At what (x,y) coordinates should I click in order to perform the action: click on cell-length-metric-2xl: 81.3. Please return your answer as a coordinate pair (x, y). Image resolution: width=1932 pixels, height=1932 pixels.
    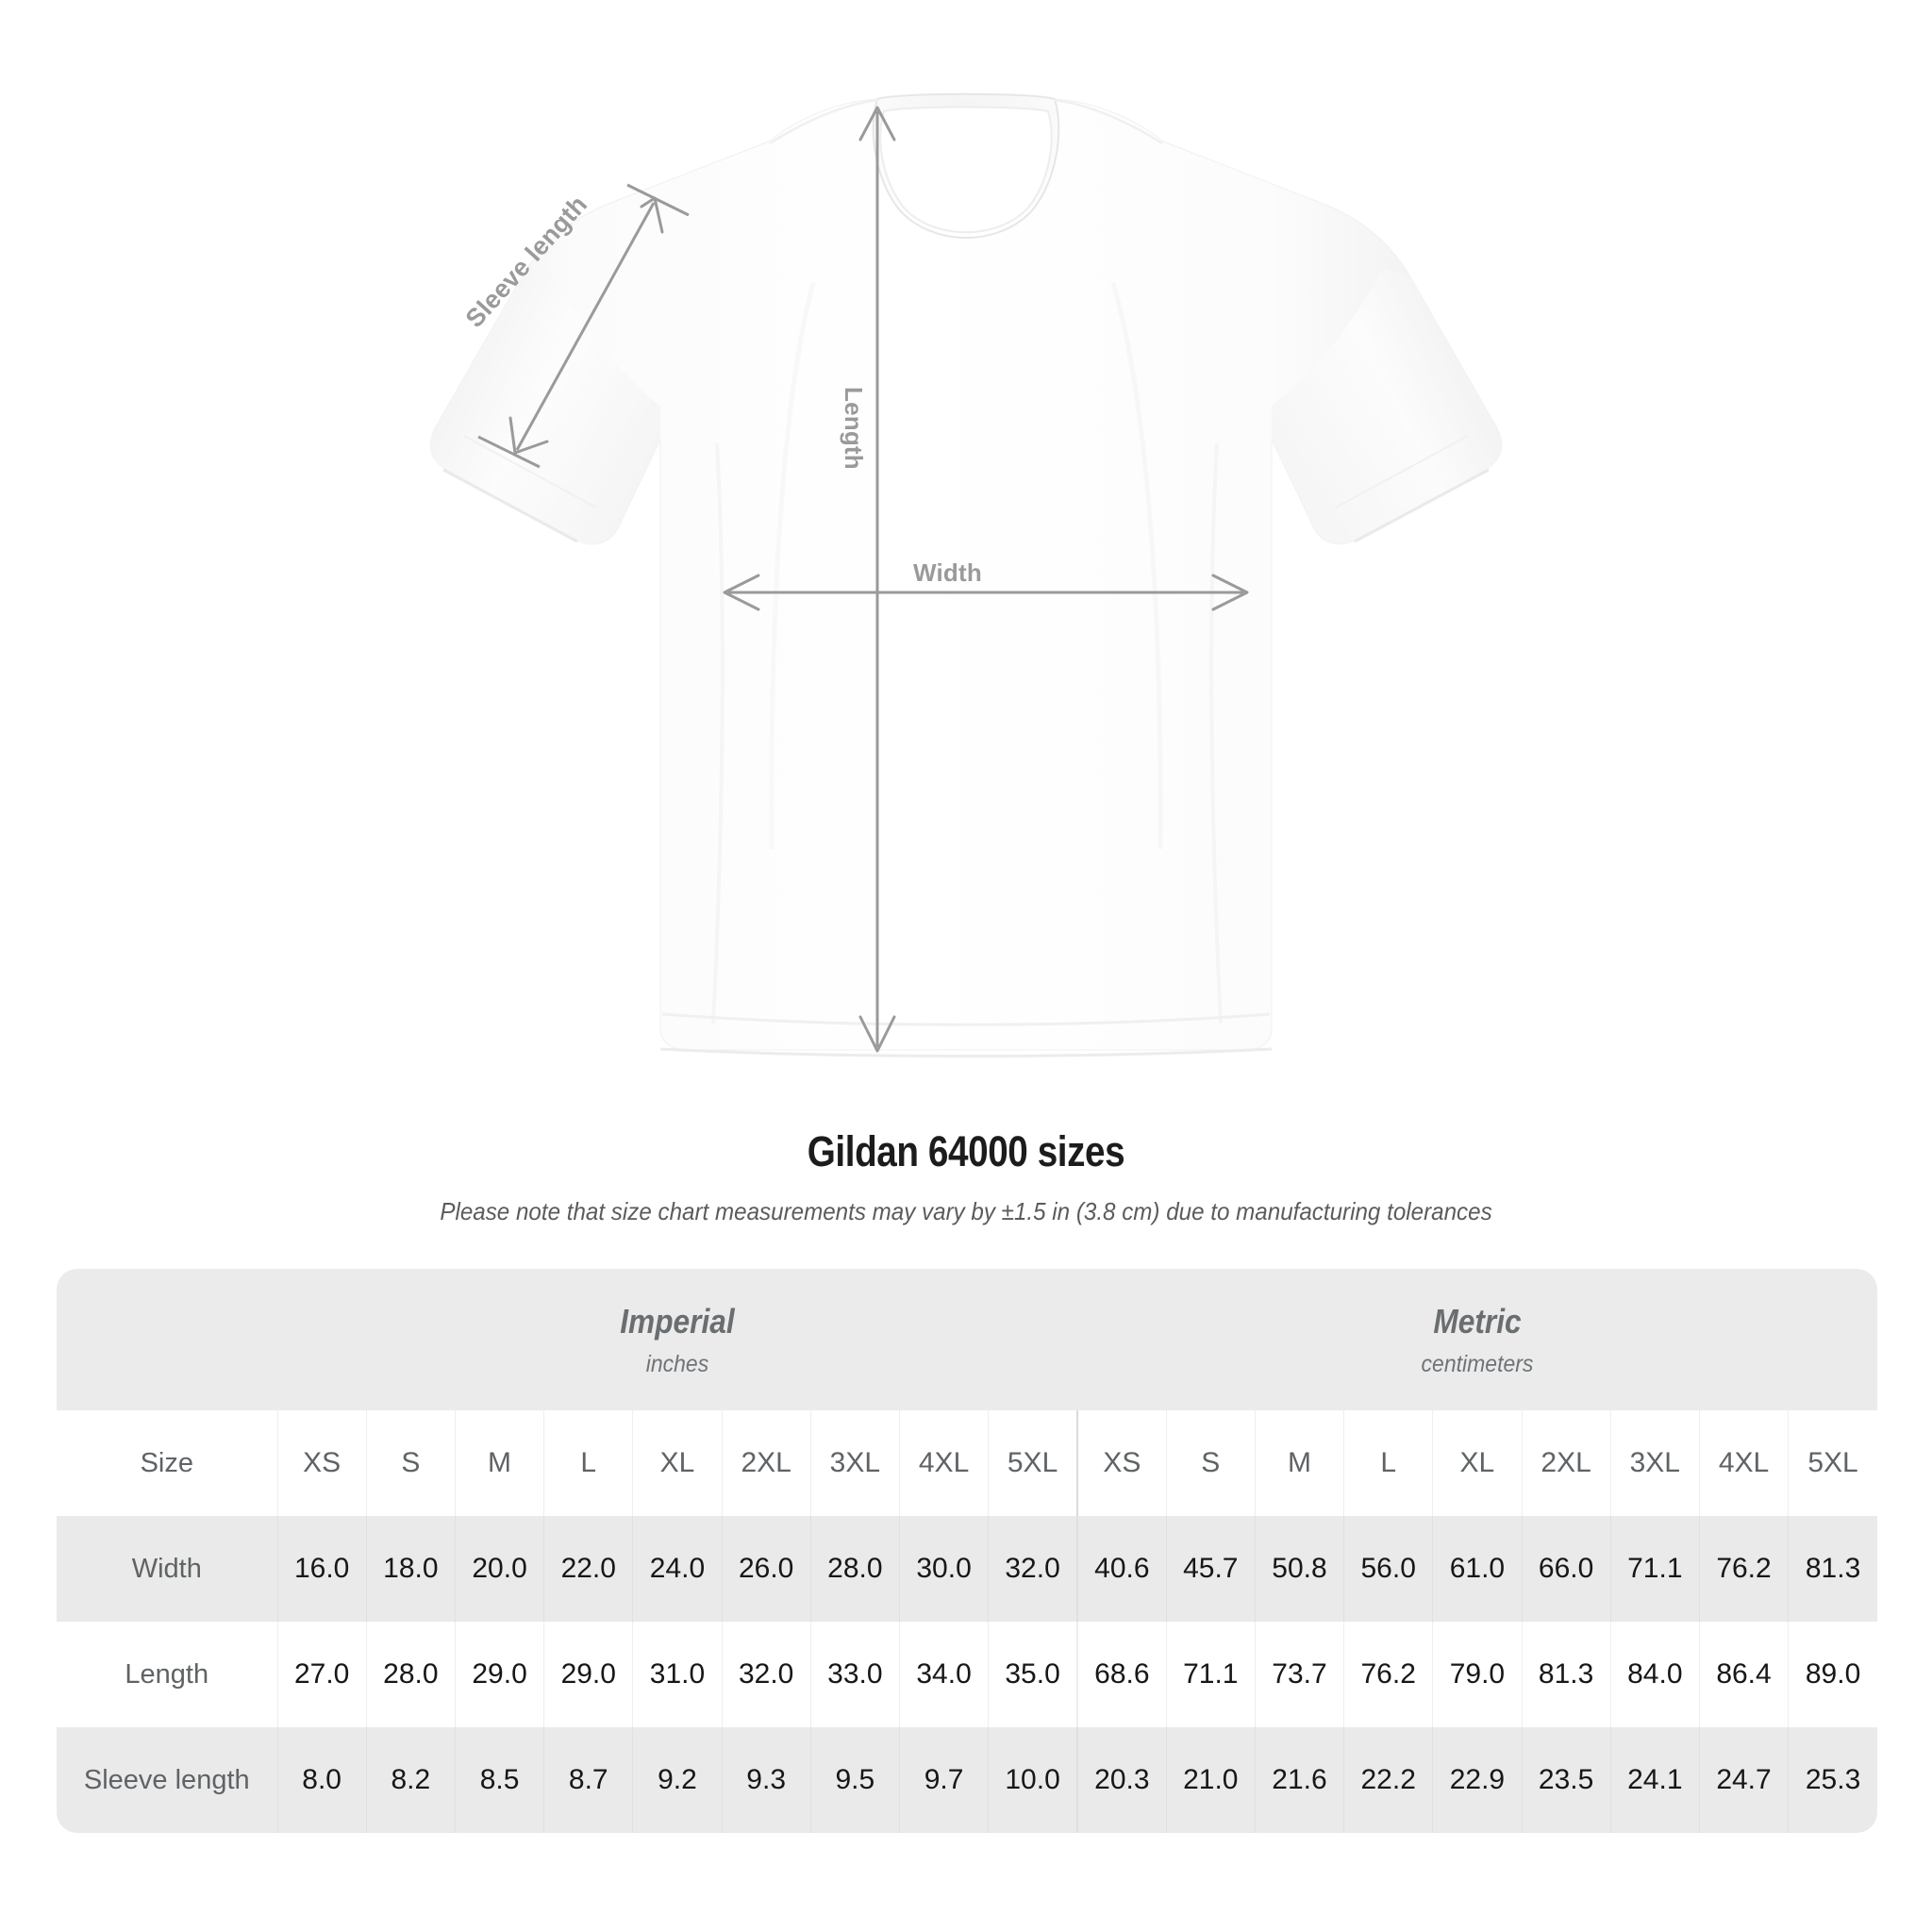
    Looking at the image, I should click on (1566, 1674).